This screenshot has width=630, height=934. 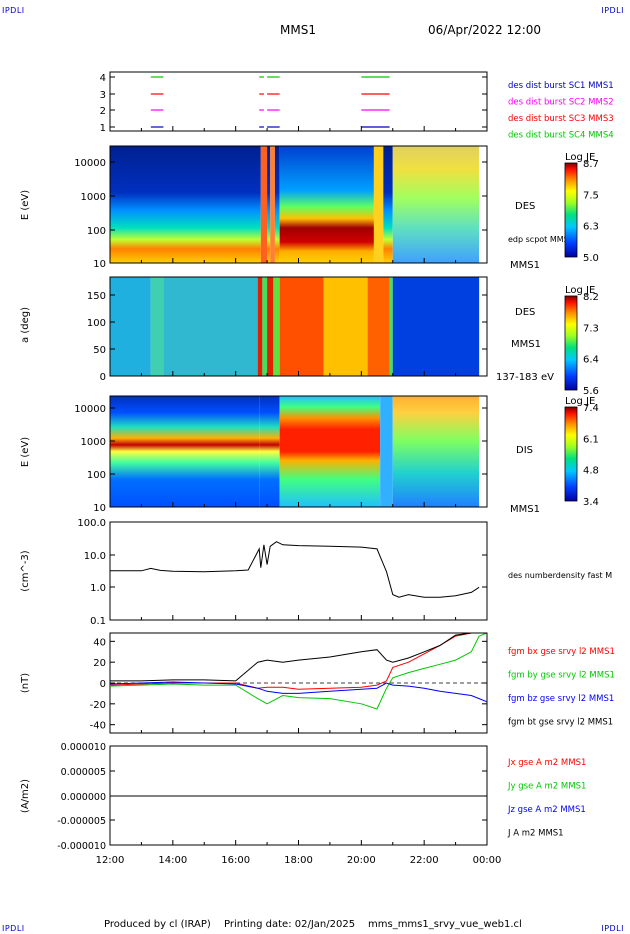 I want to click on density-legend-entry: des numberdensity fast M, so click(x=560, y=575).